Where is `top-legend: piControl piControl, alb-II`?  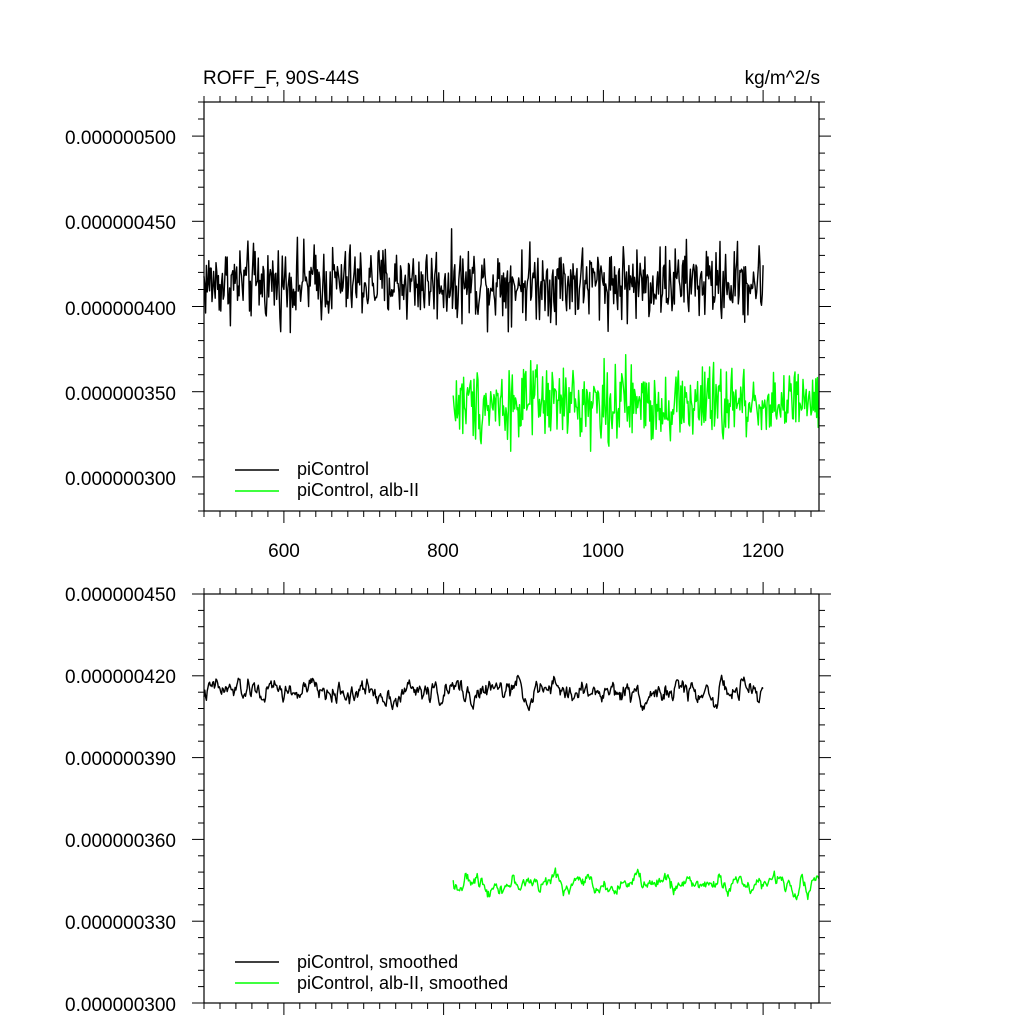
top-legend: piControl piControl, alb-II is located at coordinates (327, 479).